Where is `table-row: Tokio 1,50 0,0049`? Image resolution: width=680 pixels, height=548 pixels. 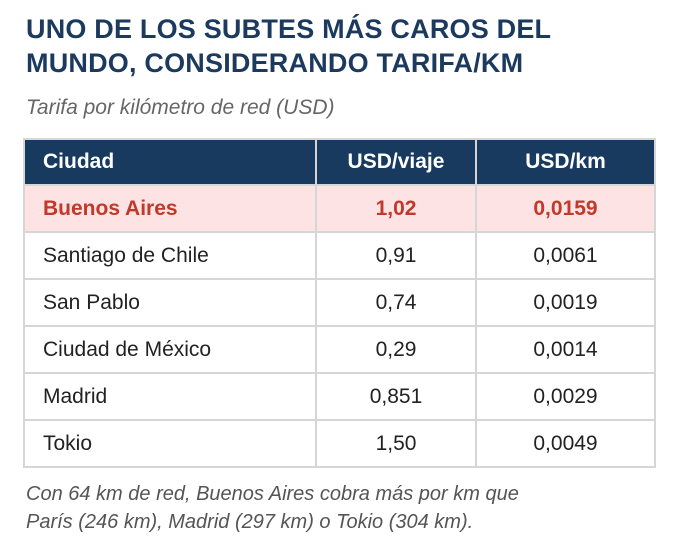
table-row: Tokio 1,50 0,0049 is located at coordinates (339, 443).